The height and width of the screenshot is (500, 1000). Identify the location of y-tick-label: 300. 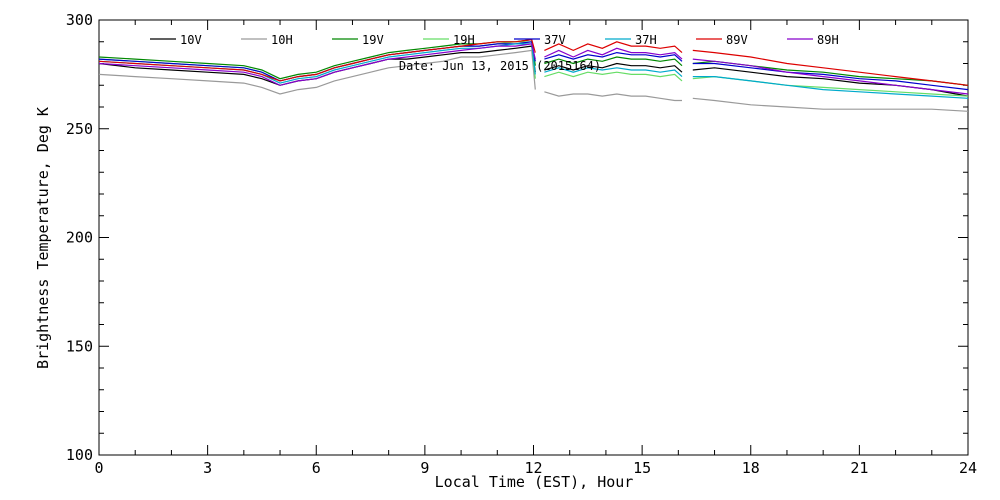
(79, 20).